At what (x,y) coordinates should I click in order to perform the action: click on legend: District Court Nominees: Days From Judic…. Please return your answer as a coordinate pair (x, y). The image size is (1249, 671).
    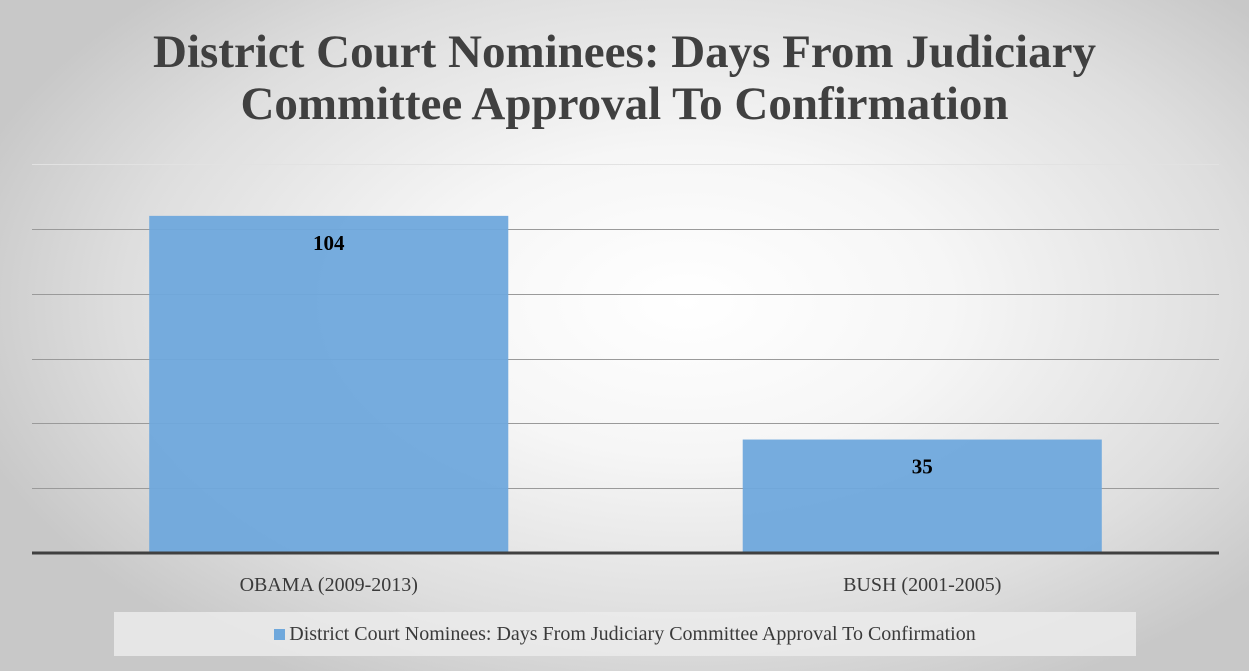
    Looking at the image, I should click on (625, 634).